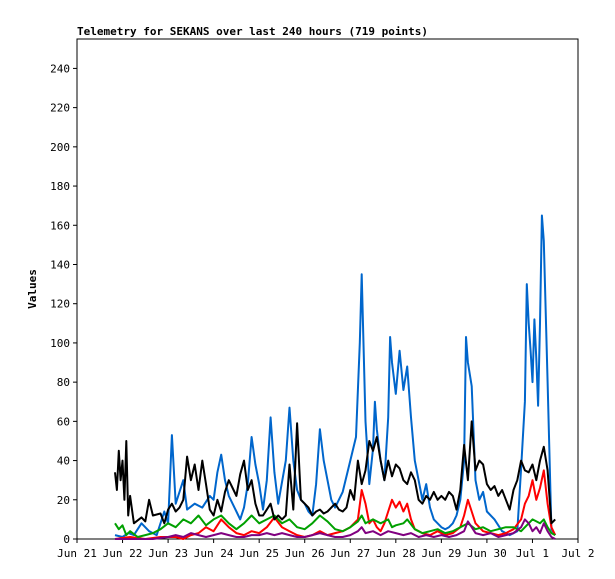  What do you see at coordinates (123, 553) in the screenshot?
I see `x-tick-label: Jun 22` at bounding box center [123, 553].